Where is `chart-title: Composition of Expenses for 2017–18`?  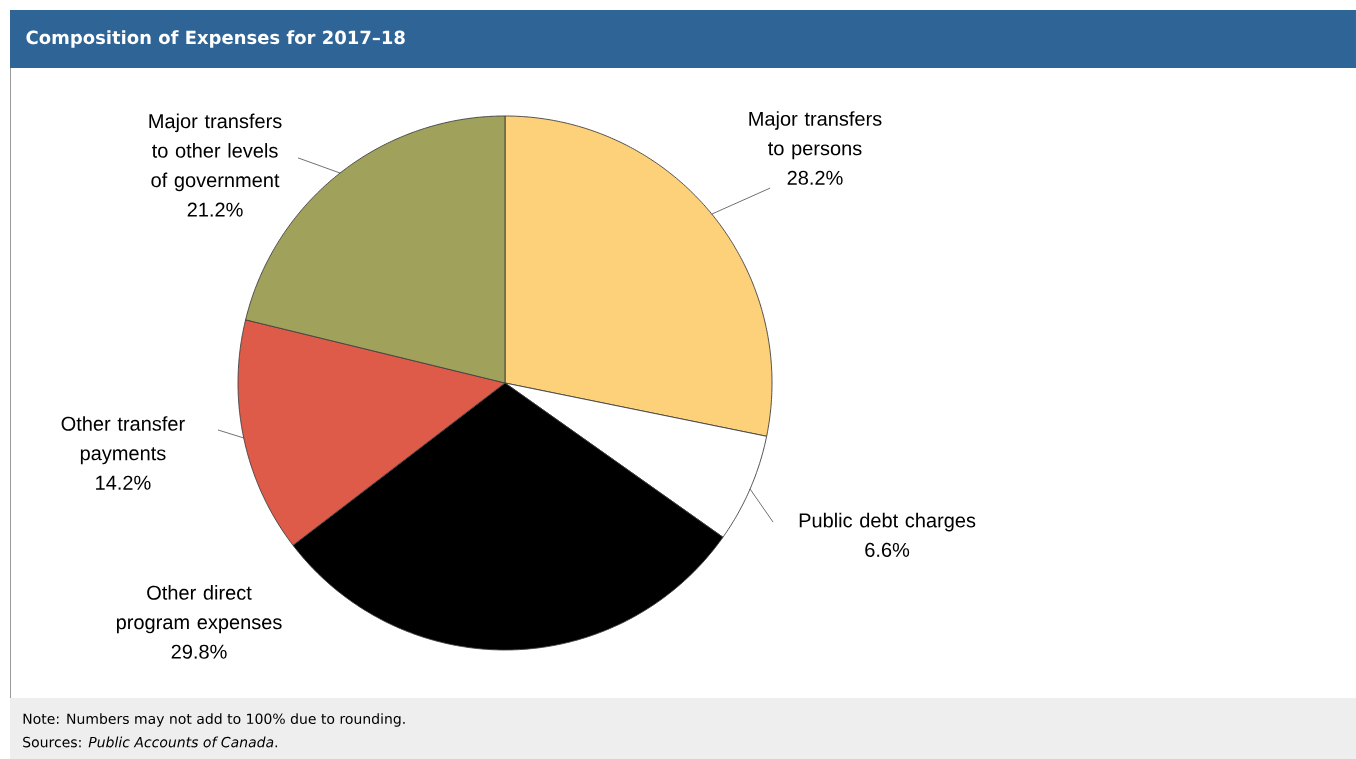
chart-title: Composition of Expenses for 2017–18 is located at coordinates (215, 39).